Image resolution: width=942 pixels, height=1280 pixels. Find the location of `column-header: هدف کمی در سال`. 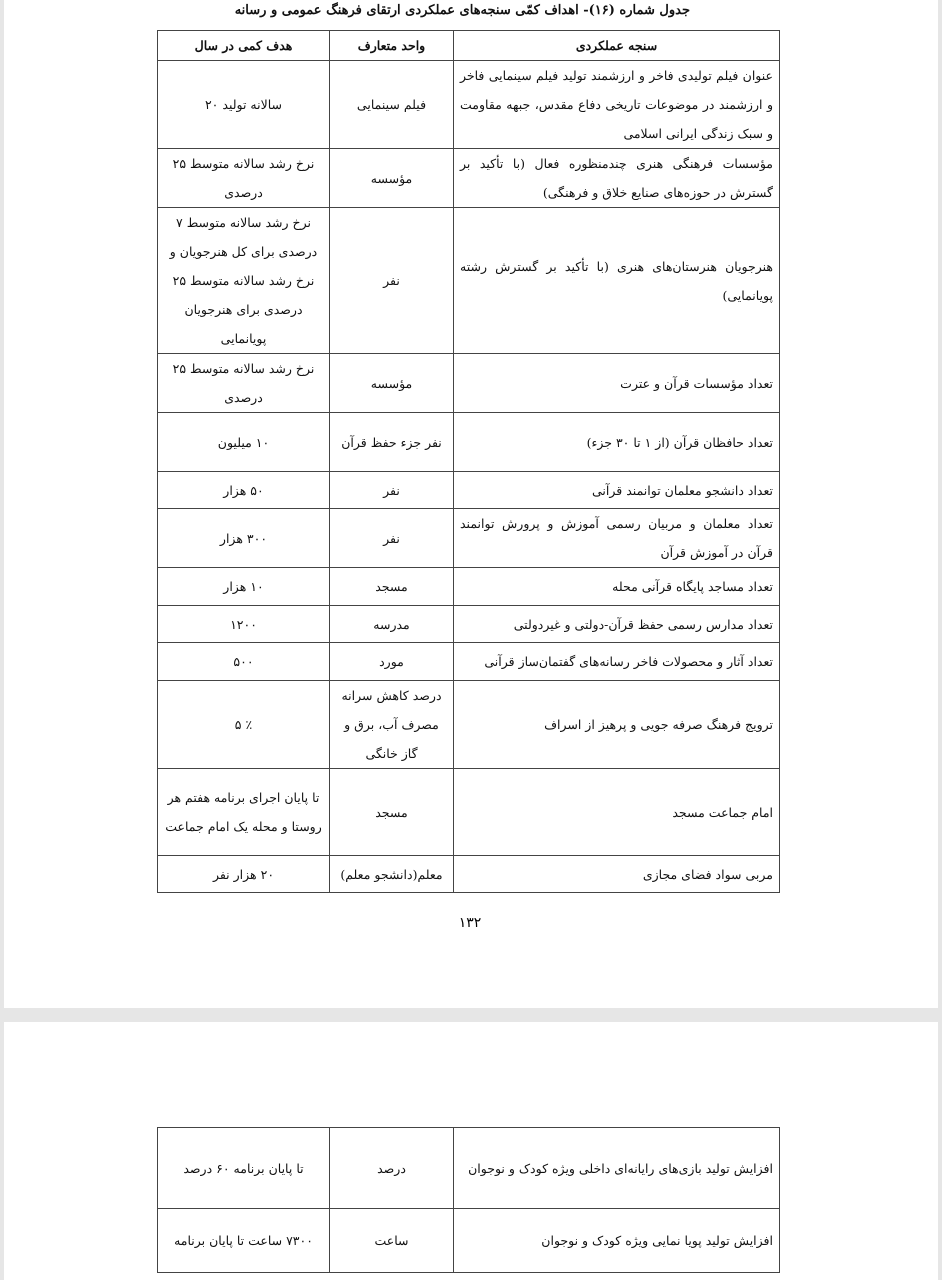

column-header: هدف کمی در سال is located at coordinates (243, 45).